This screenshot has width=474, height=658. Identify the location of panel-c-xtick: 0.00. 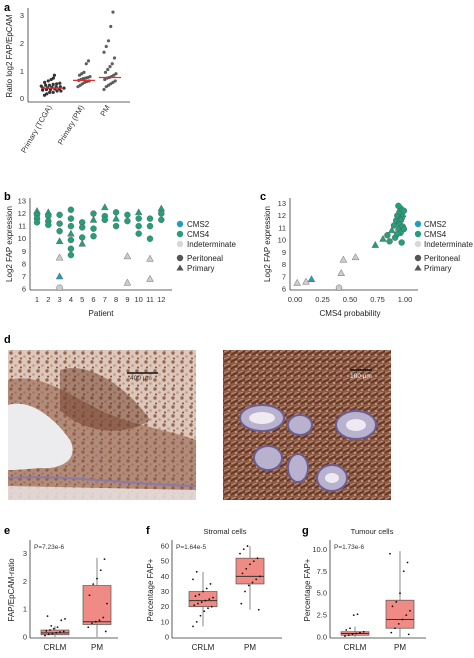
(295, 299).